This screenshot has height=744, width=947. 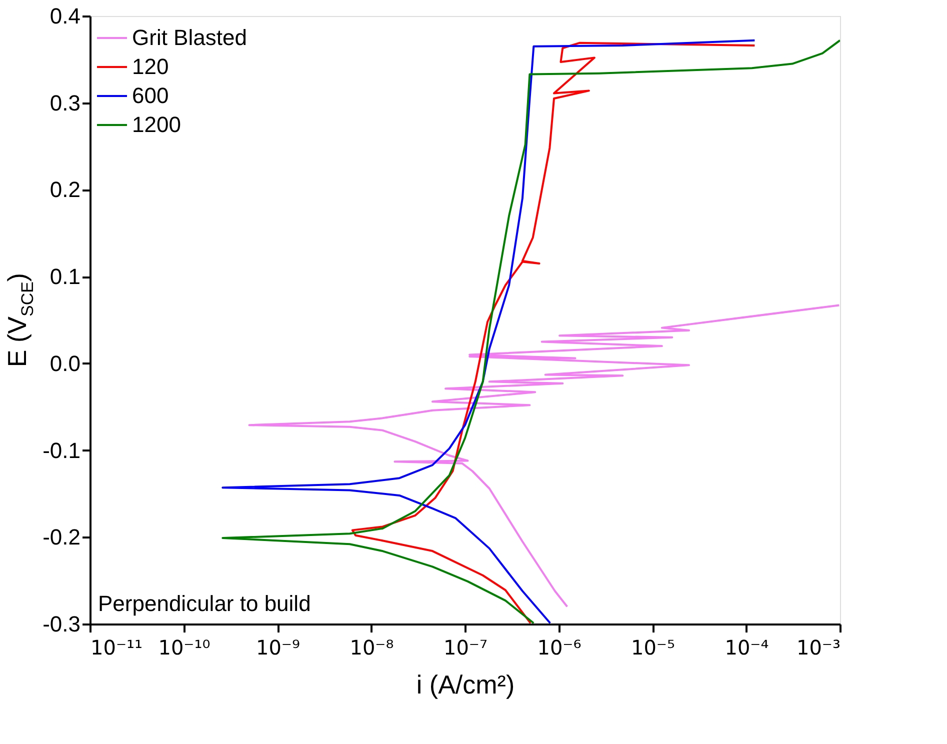 What do you see at coordinates (559, 648) in the screenshot?
I see `x-tick-label: 10⁻⁶` at bounding box center [559, 648].